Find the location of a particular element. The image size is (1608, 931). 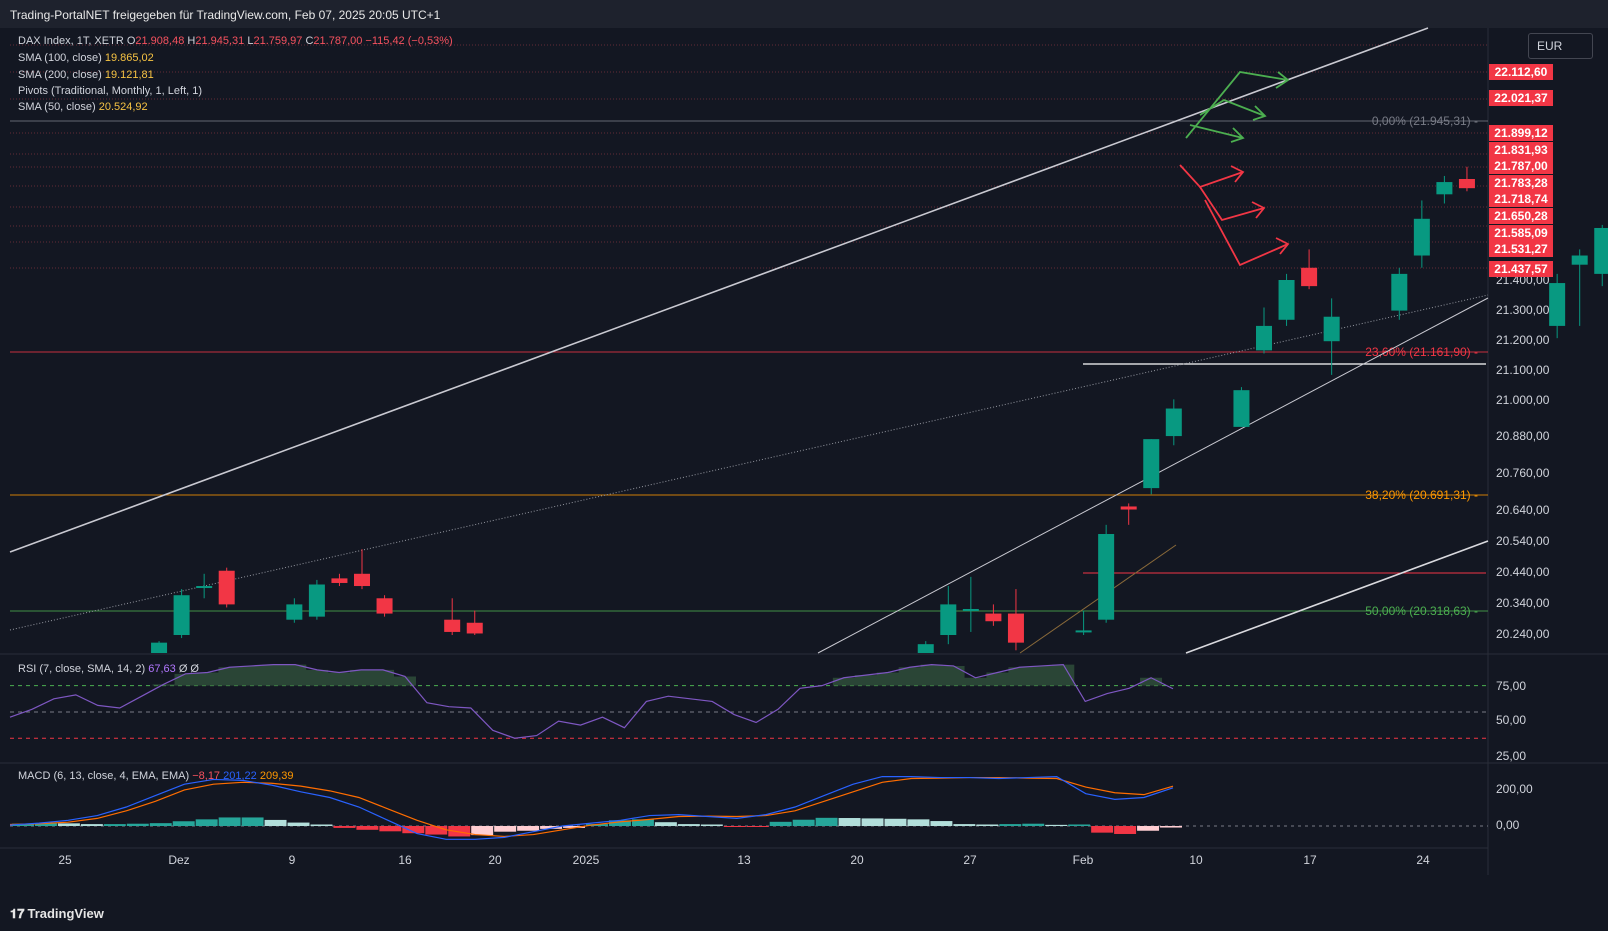

price-label-text: 21.650,28 is located at coordinates (1521, 216).